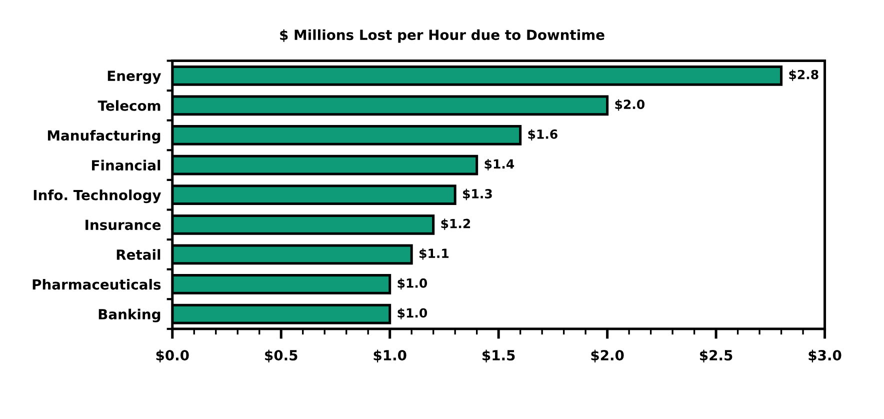 This screenshot has width=884, height=419. What do you see at coordinates (716, 356) in the screenshot?
I see `x-tick-label: $2.5` at bounding box center [716, 356].